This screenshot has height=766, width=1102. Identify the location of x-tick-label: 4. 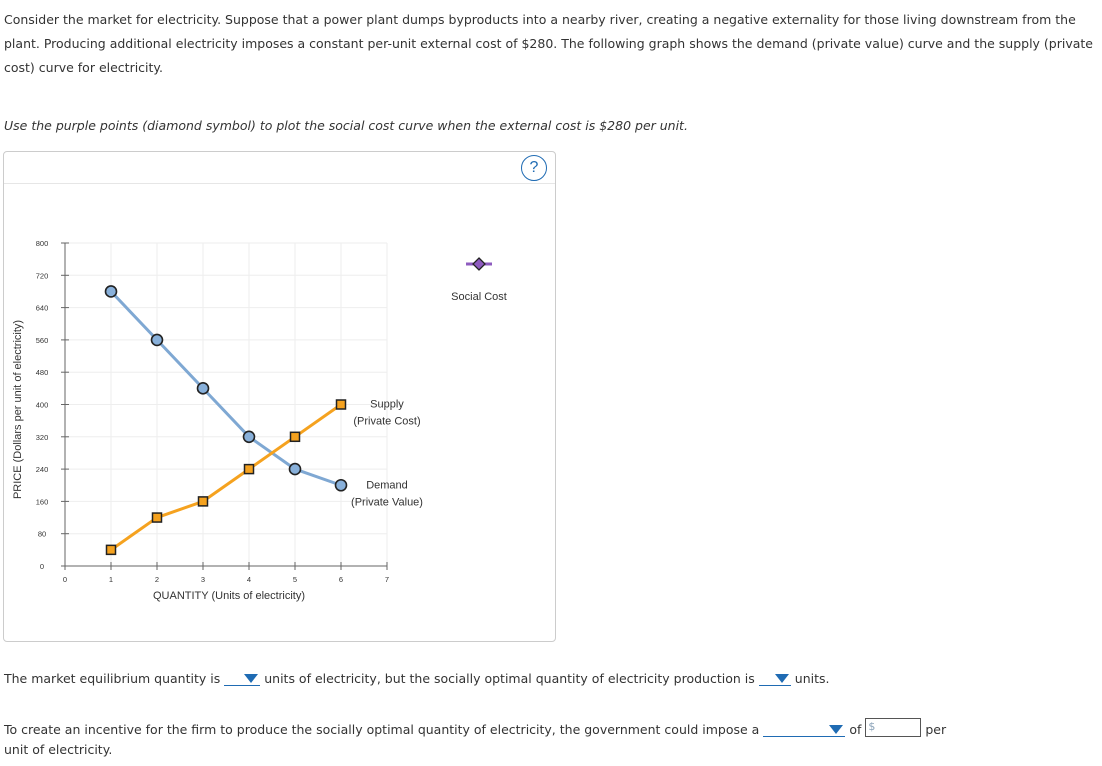
(249, 579).